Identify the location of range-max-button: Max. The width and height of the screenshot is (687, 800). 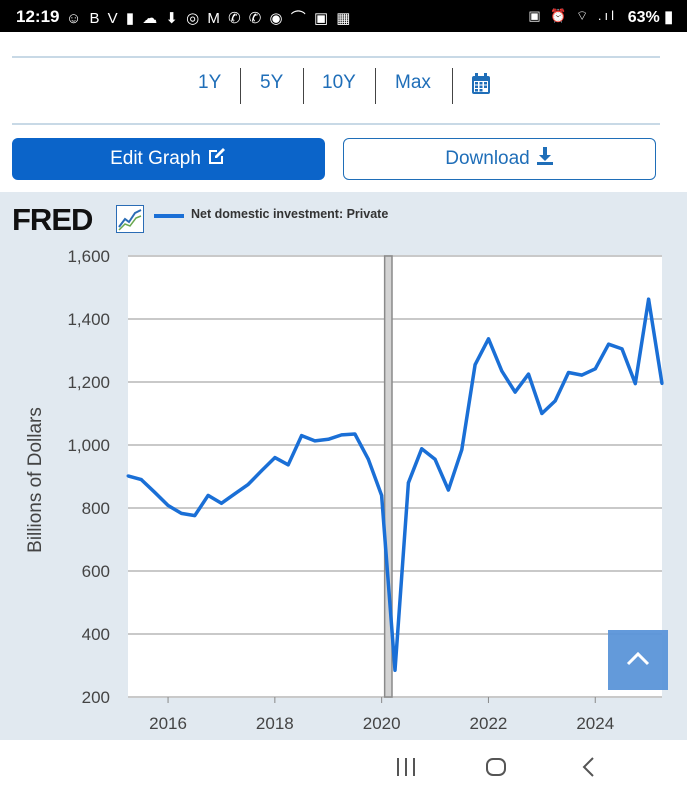
(413, 82).